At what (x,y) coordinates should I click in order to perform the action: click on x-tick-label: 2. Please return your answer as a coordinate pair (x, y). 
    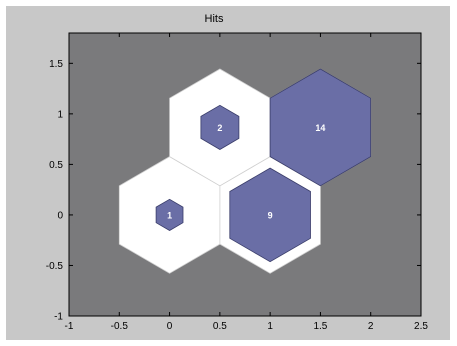
    Looking at the image, I should click on (371, 326).